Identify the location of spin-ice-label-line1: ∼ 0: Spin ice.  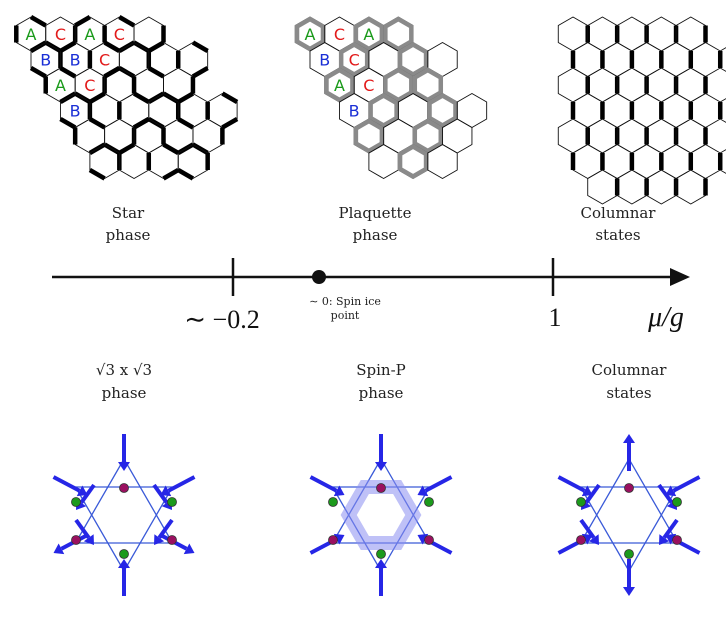
(345, 301).